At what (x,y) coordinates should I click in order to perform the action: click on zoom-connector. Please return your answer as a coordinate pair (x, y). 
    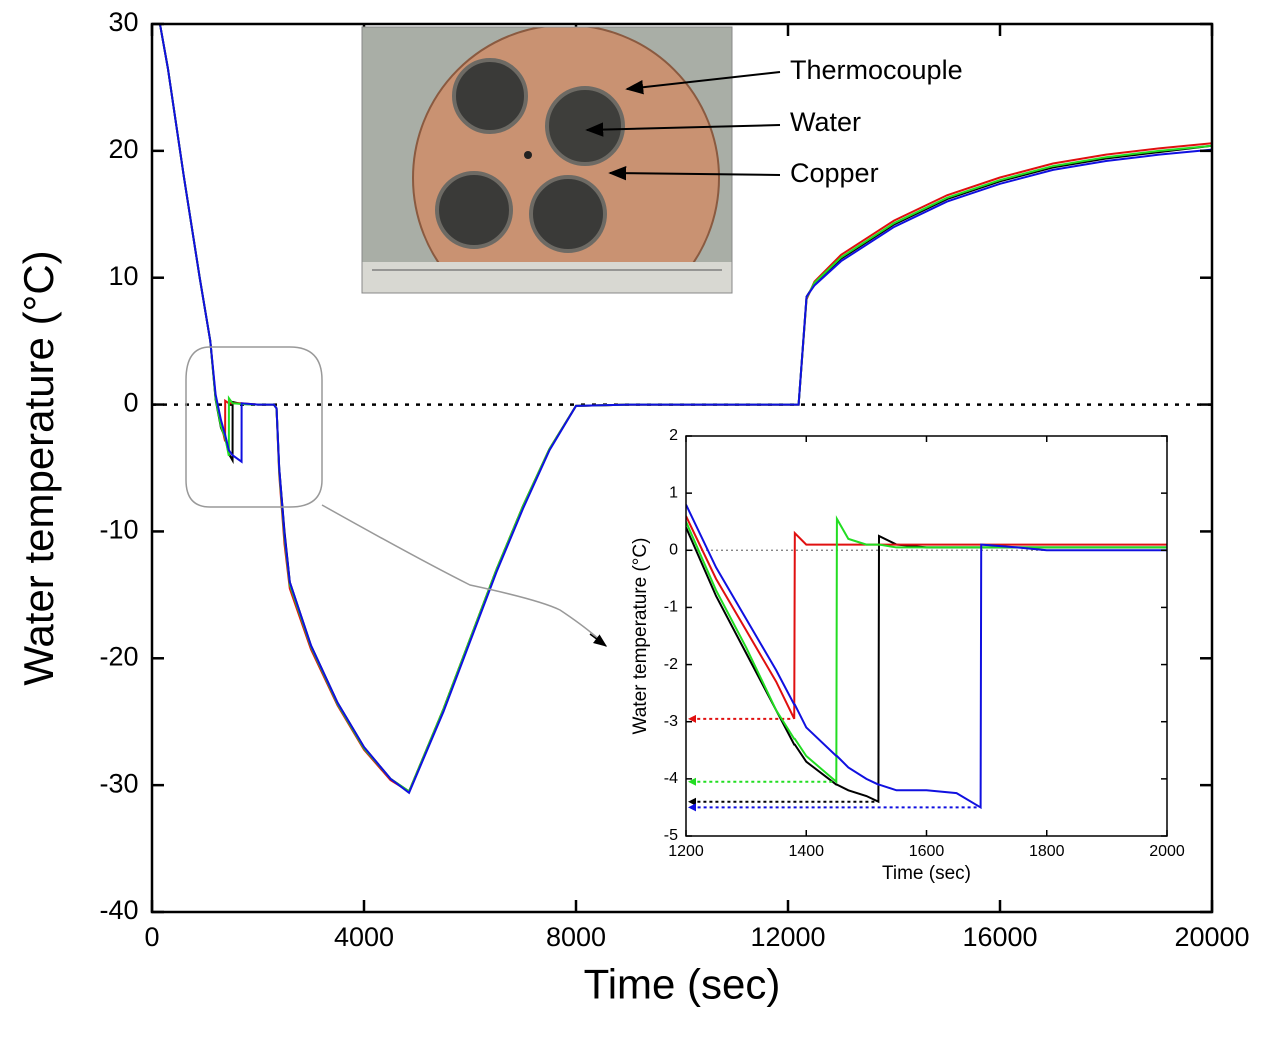
    Looking at the image, I should click on (463, 575).